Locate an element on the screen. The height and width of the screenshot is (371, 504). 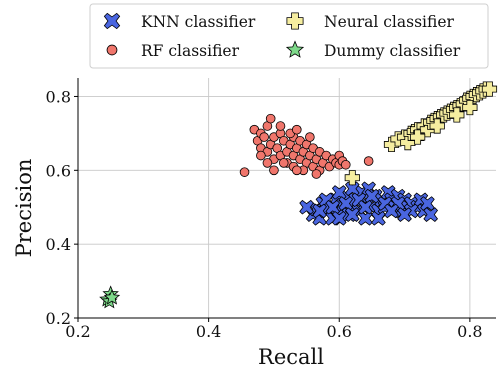
x-axis-label: Recall is located at coordinates (291, 357).